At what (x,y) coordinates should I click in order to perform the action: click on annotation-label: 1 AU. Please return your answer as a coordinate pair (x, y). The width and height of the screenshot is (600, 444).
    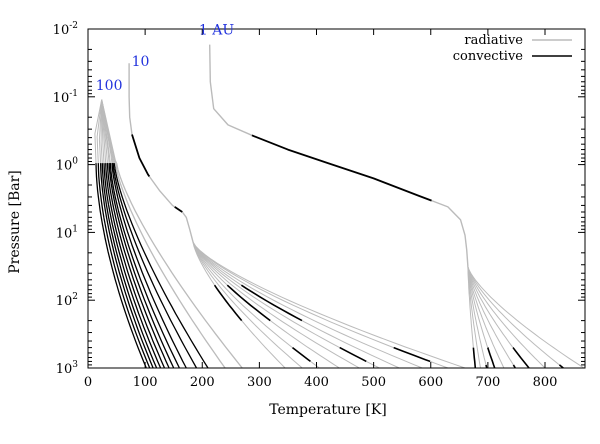
    Looking at the image, I should click on (216, 30).